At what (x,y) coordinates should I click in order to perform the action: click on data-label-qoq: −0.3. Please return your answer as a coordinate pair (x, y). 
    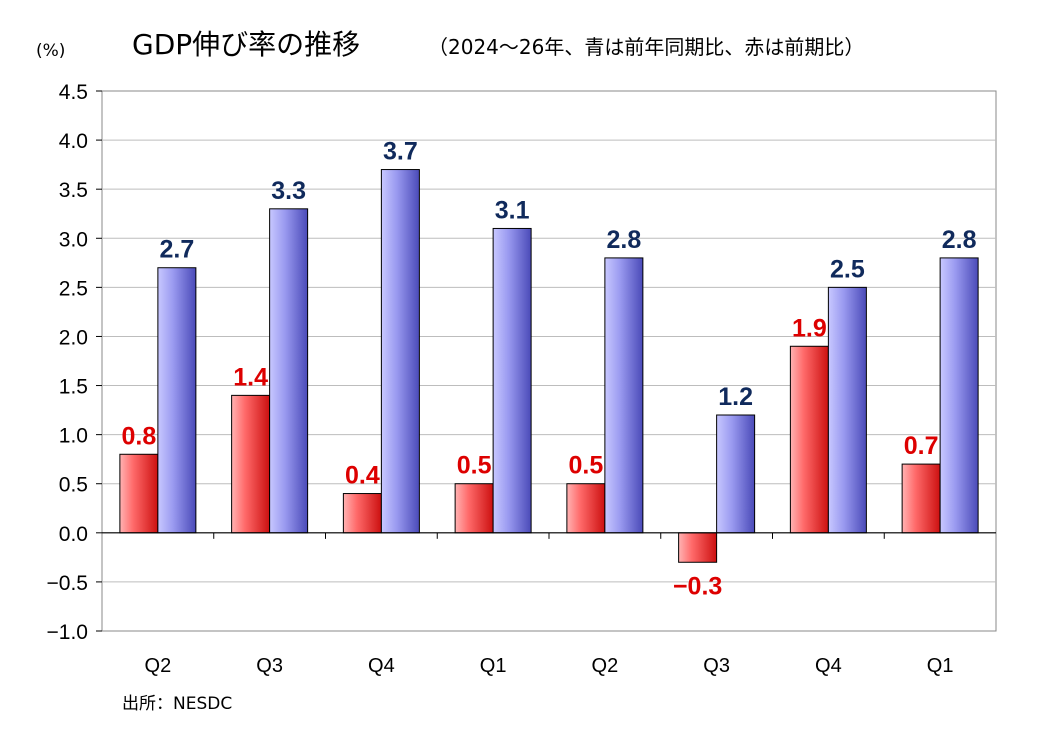
    Looking at the image, I should click on (697, 586).